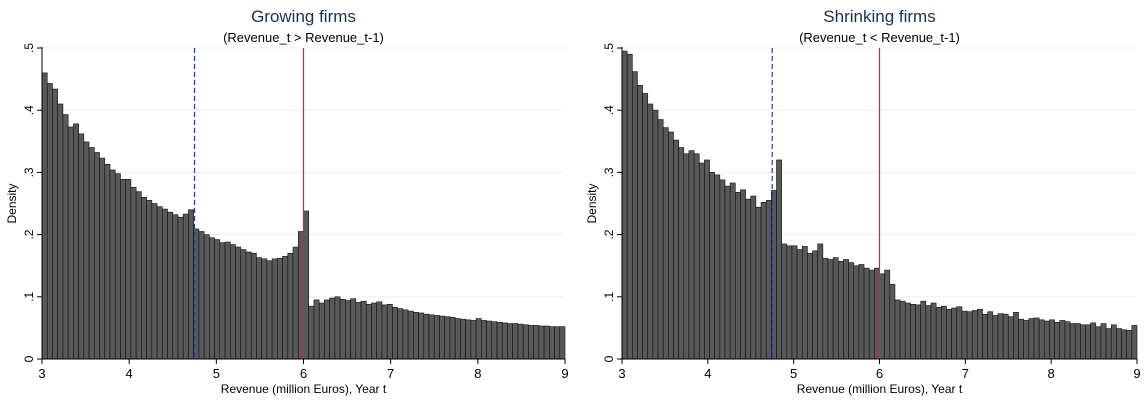 The height and width of the screenshot is (405, 1147). What do you see at coordinates (621, 373) in the screenshot?
I see `x-tick-label: 3` at bounding box center [621, 373].